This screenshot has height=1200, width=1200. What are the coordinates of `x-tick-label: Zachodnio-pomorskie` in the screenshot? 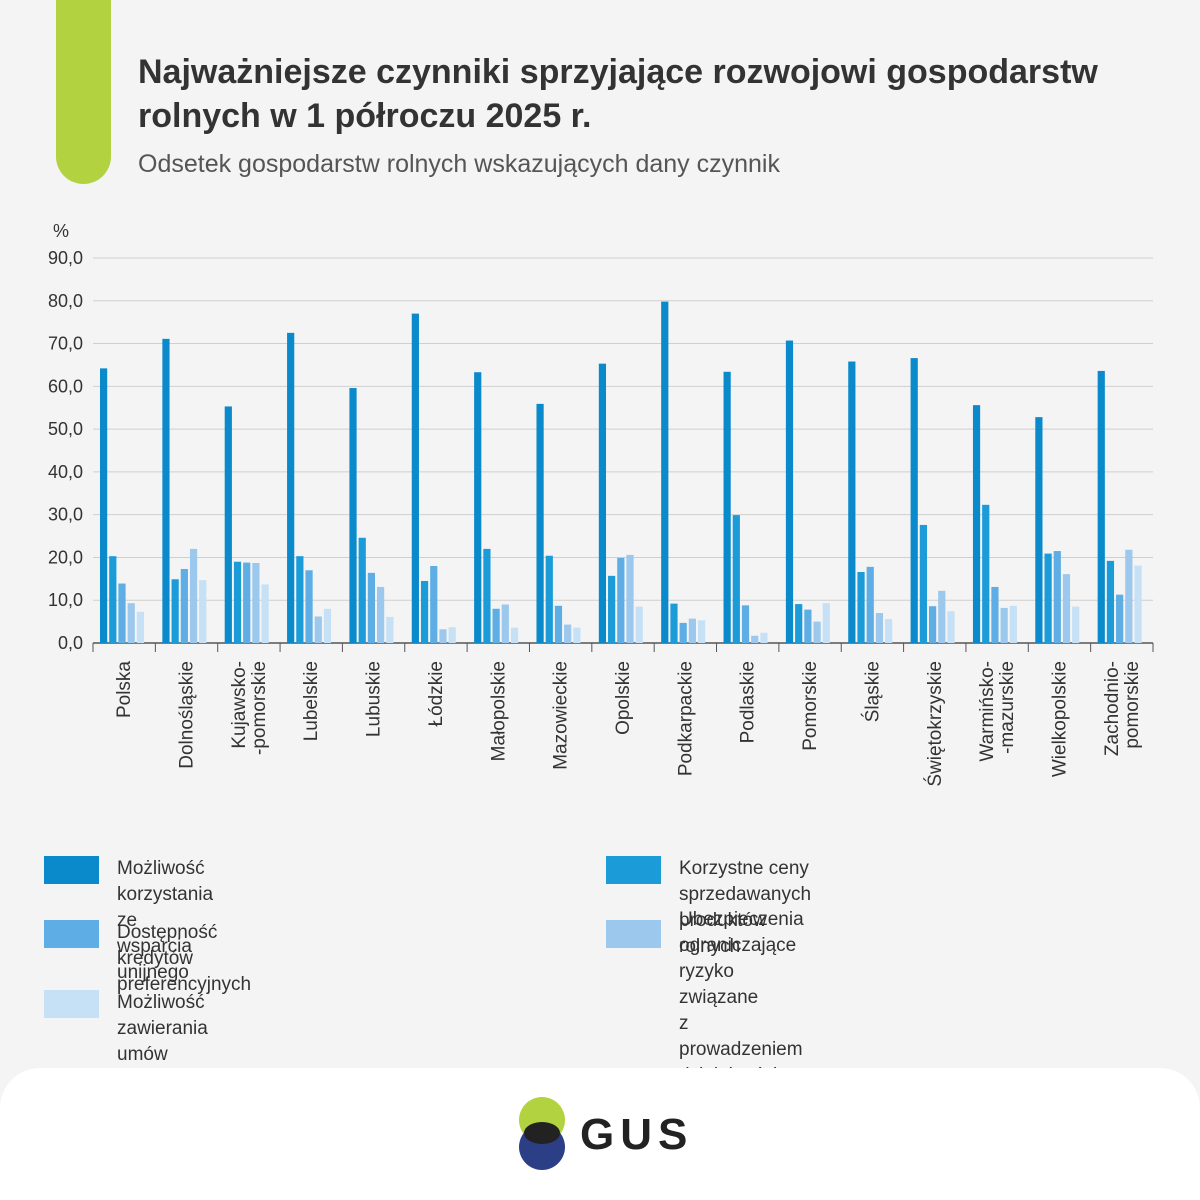 It's located at (1122, 708).